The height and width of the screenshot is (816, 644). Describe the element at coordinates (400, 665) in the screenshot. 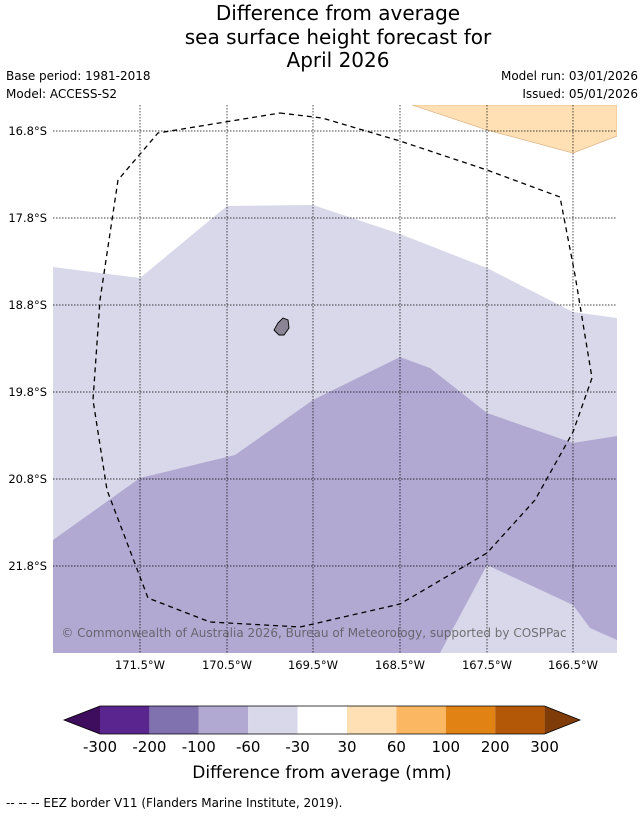

I see `lon-label: 168.5°W` at that location.